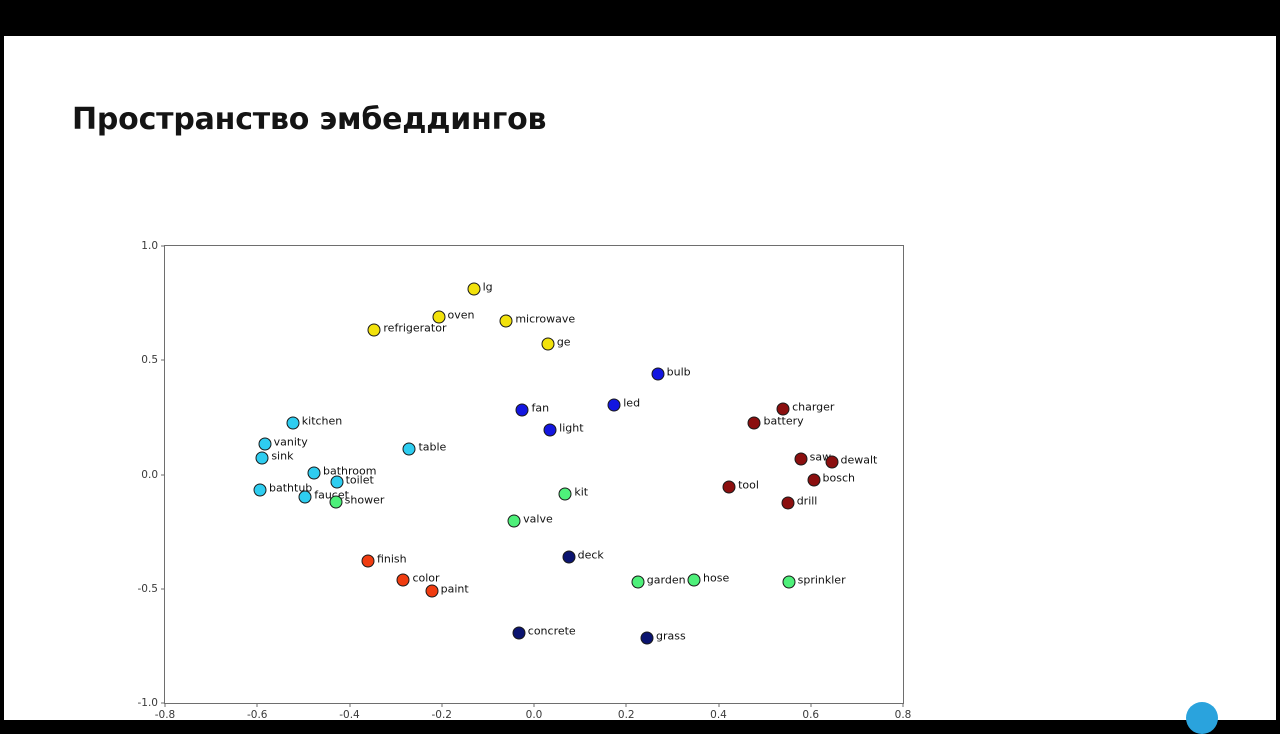 This screenshot has height=734, width=1280. I want to click on scatter-point-label: toilet, so click(359, 480).